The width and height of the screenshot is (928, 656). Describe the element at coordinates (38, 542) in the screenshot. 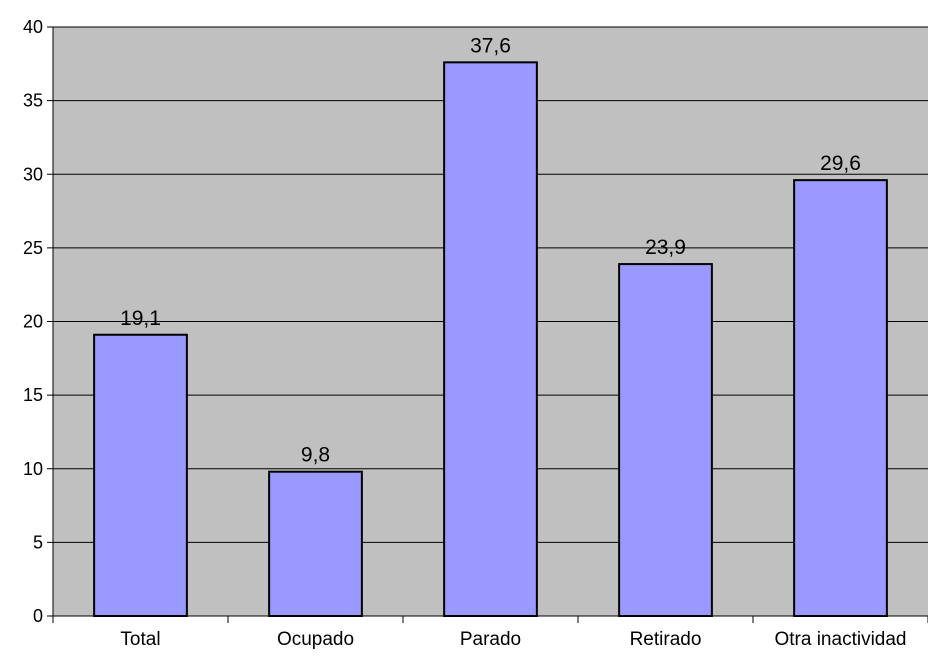

I see `y-tick-label: 5` at that location.